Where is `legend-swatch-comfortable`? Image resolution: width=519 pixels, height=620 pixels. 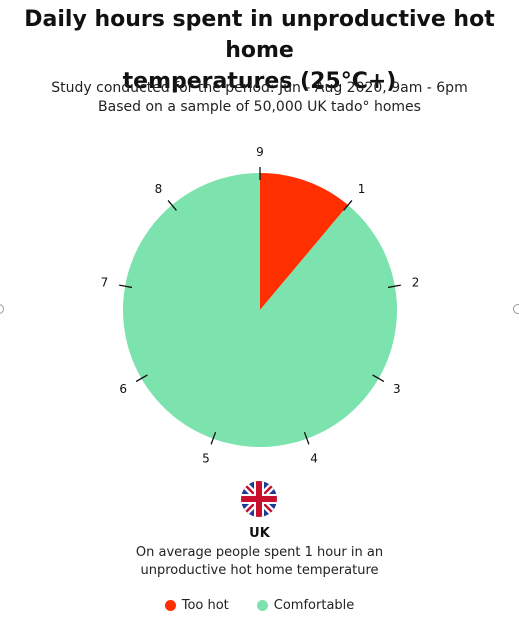 legend-swatch-comfortable is located at coordinates (262, 605).